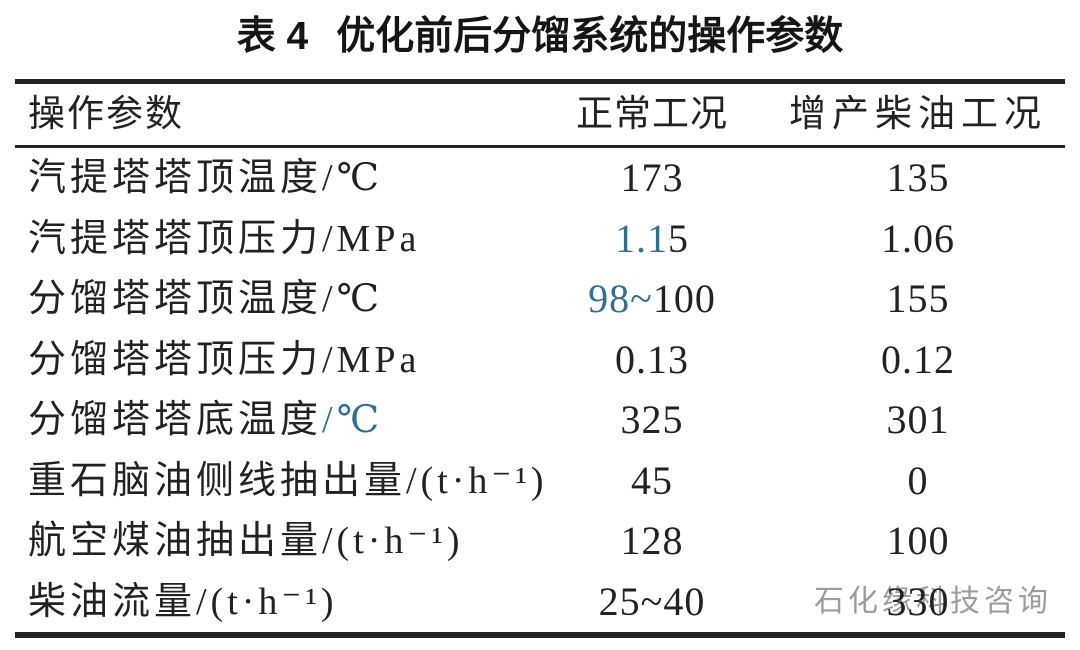 The height and width of the screenshot is (650, 1080). Describe the element at coordinates (246, 541) in the screenshot. I see `param-label: 航空煤油抽出量/(t·h⁻¹)` at that location.